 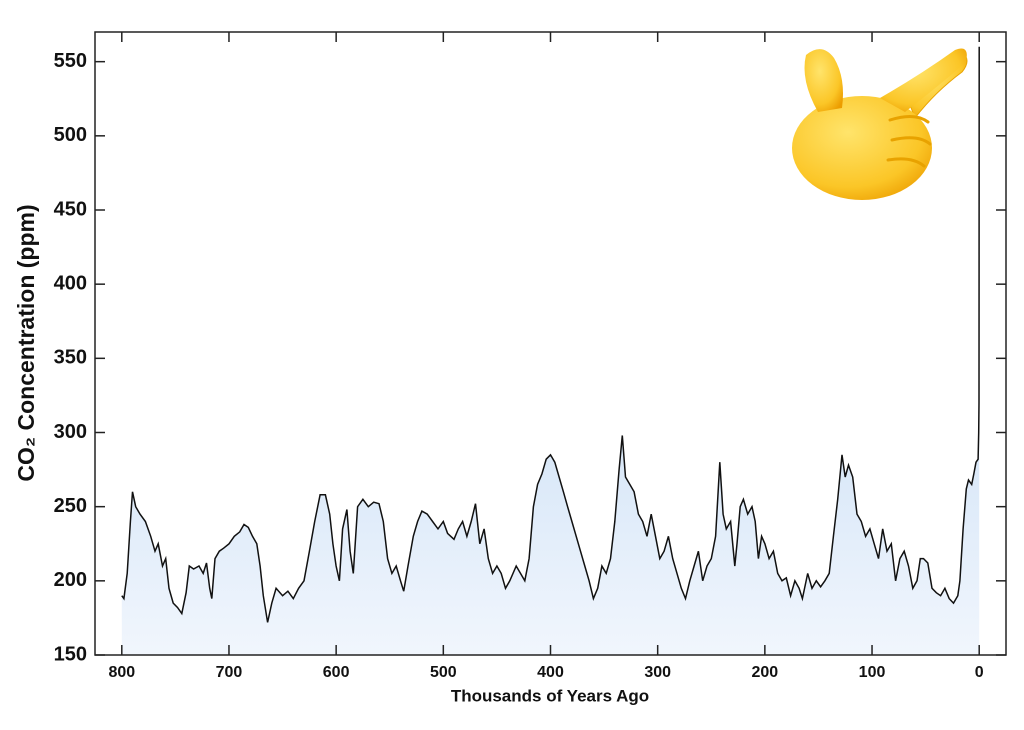 I want to click on y-tick-label: 350, so click(x=70, y=358).